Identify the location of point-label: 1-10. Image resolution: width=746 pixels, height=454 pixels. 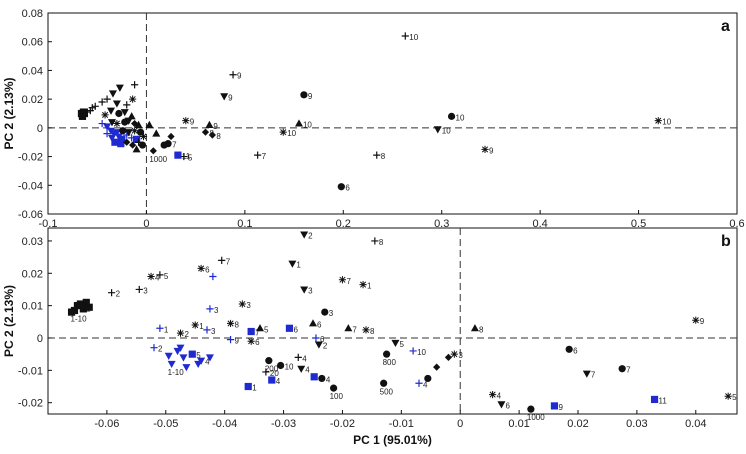
(176, 372).